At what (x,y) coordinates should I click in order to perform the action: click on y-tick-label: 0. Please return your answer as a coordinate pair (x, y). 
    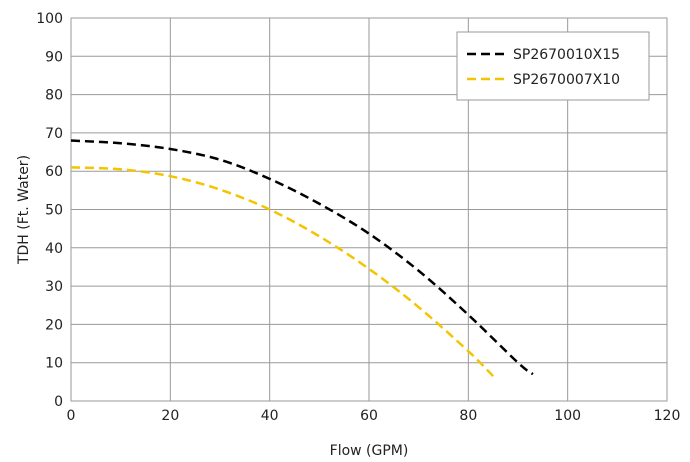
    Looking at the image, I should click on (58, 402).